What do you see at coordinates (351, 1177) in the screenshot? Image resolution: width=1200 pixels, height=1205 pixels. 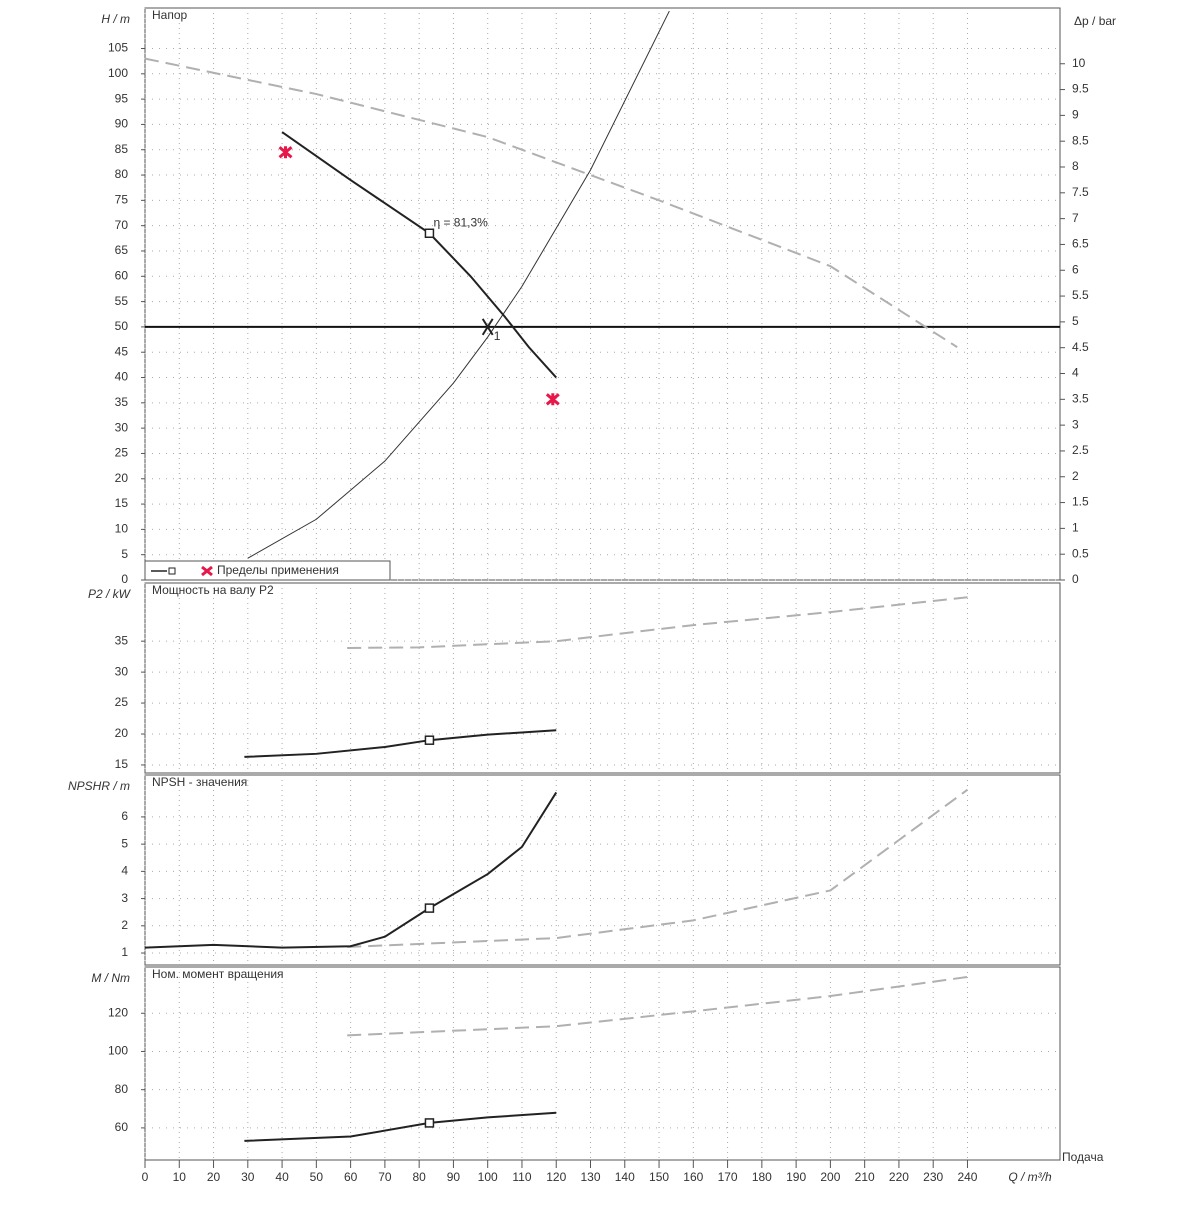 I see `x-tick-label: 60` at bounding box center [351, 1177].